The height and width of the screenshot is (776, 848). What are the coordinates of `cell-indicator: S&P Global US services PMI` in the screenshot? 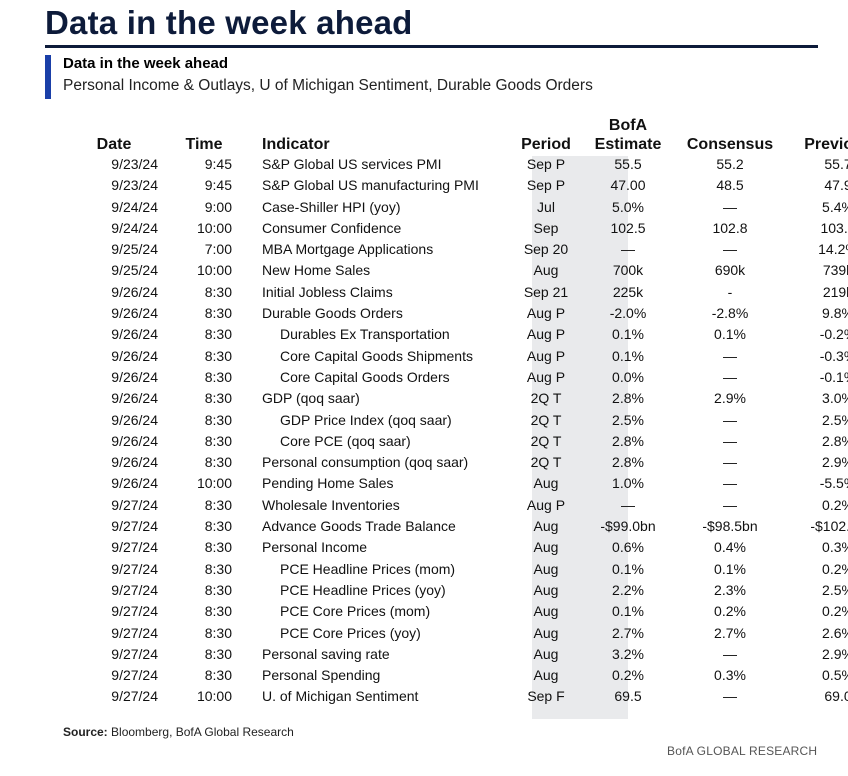 It's located at (352, 164).